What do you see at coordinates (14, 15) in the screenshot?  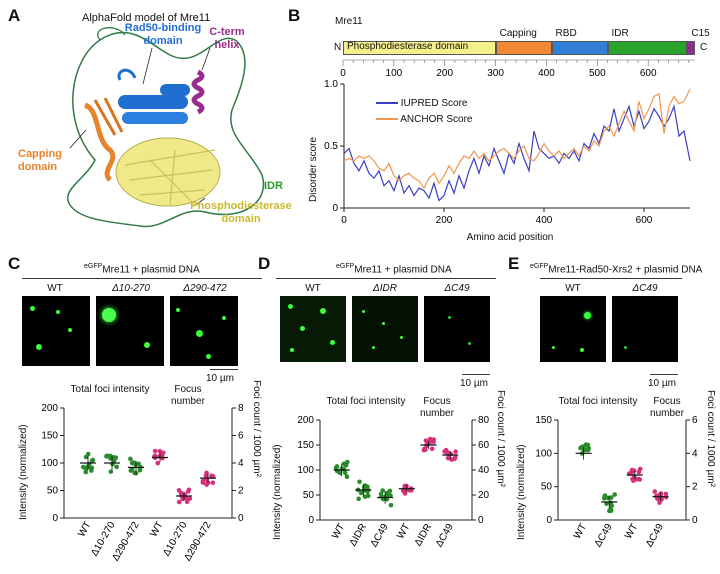 I see `panel-a-letter: A` at bounding box center [14, 15].